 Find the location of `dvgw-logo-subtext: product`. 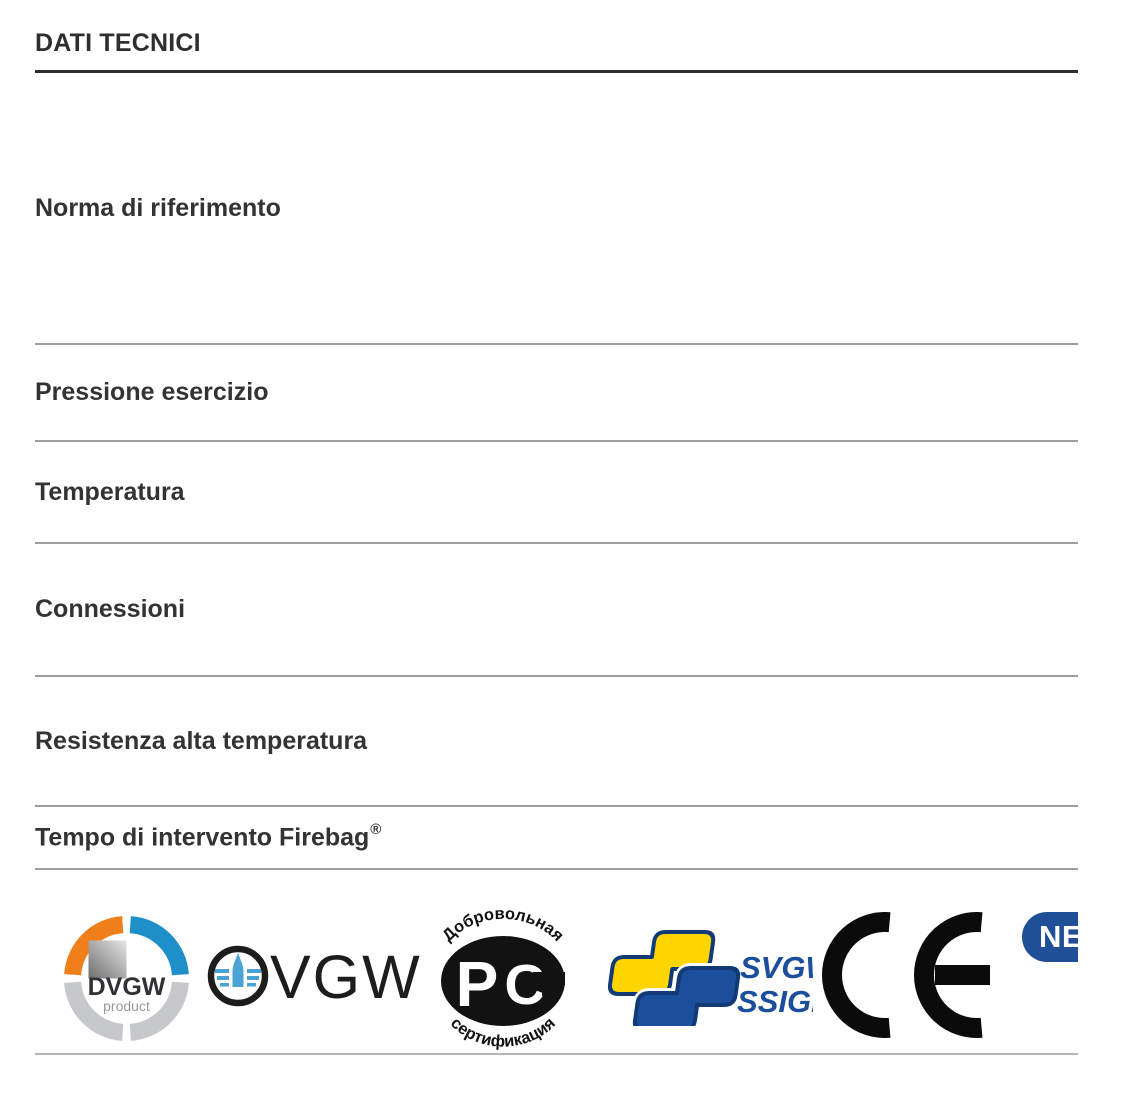

dvgw-logo-subtext: product is located at coordinates (126, 1006).